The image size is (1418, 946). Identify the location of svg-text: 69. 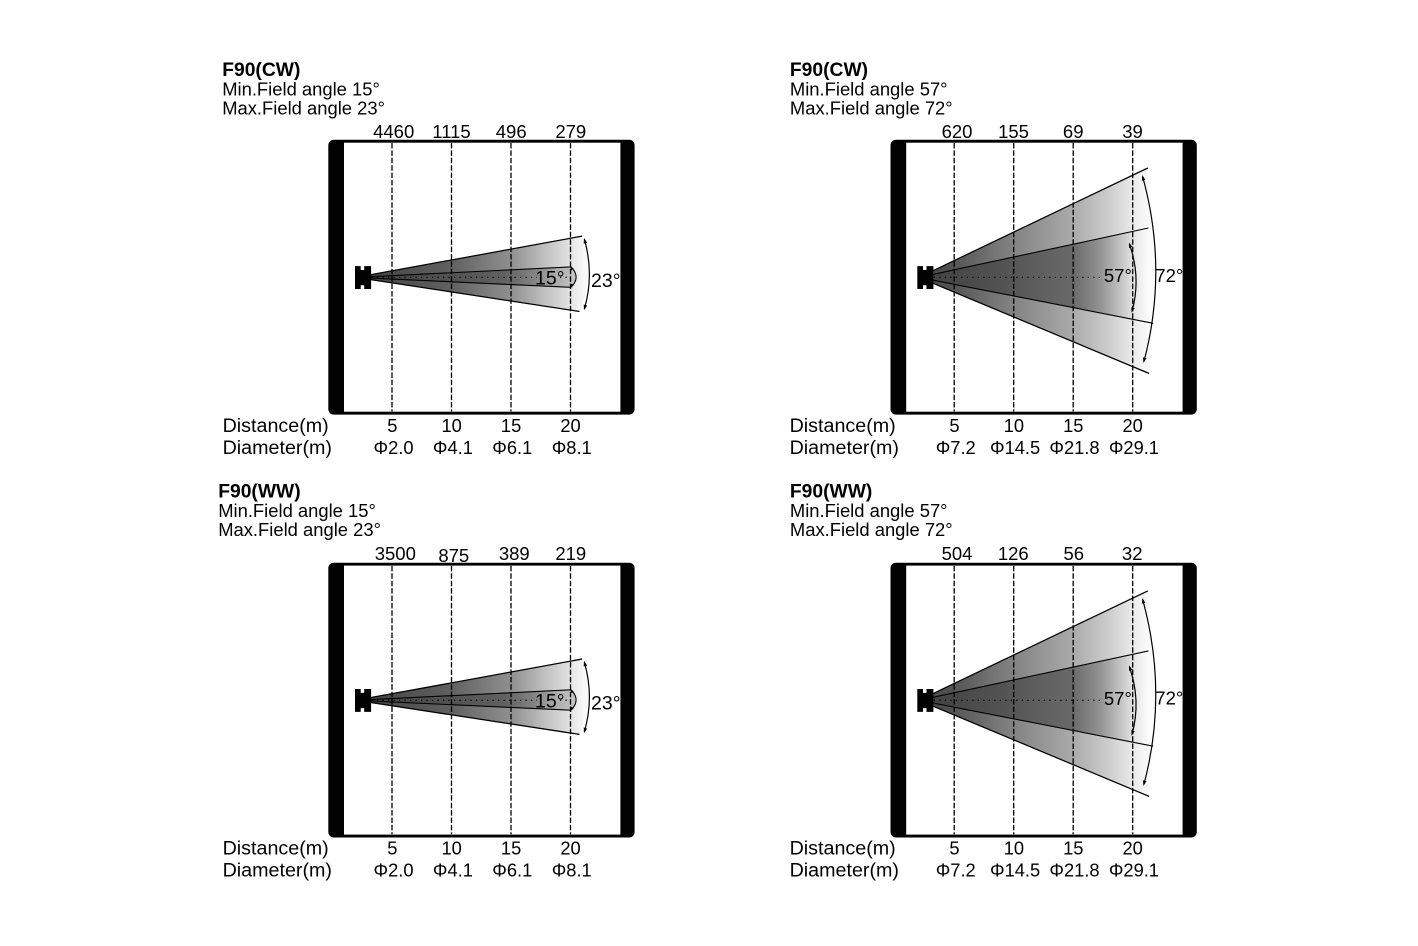
(1073, 131).